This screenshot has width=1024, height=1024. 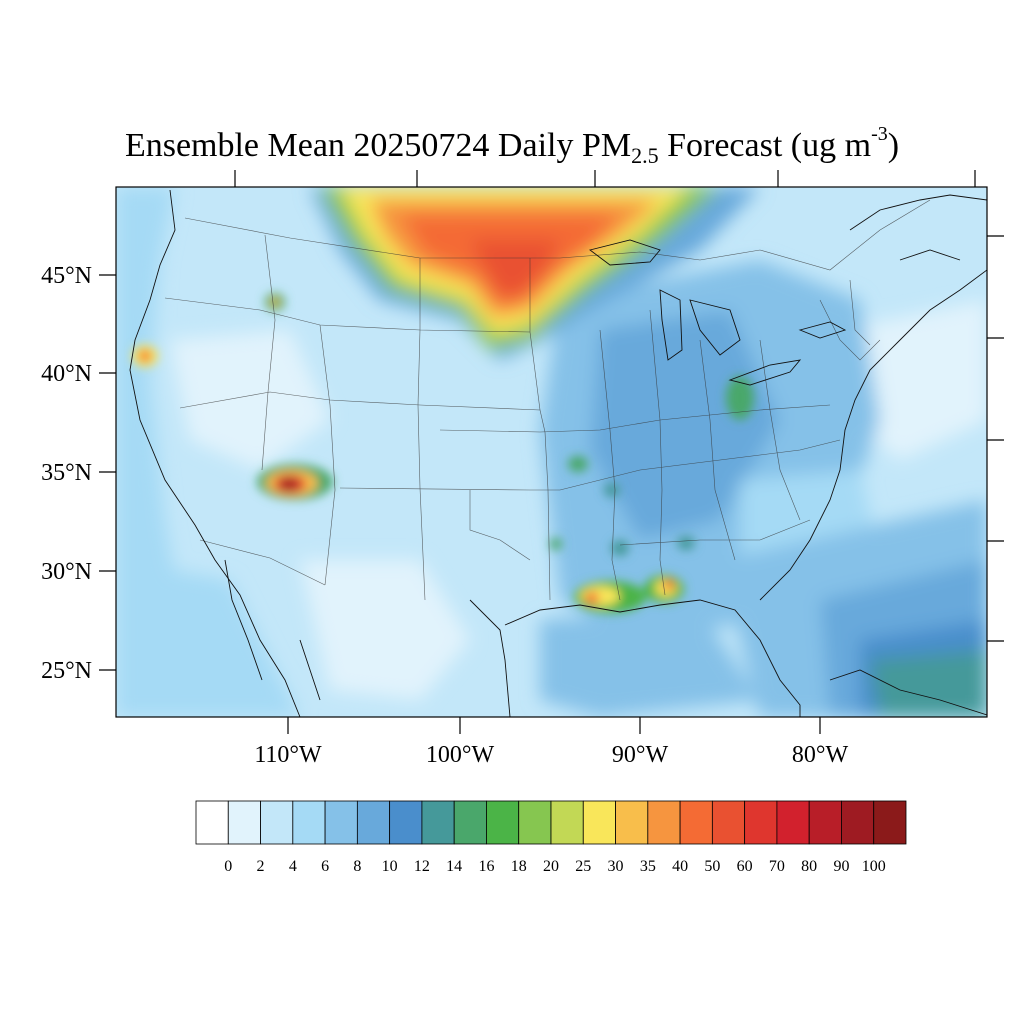 What do you see at coordinates (325, 866) in the screenshot?
I see `colorbar-label-6: 6` at bounding box center [325, 866].